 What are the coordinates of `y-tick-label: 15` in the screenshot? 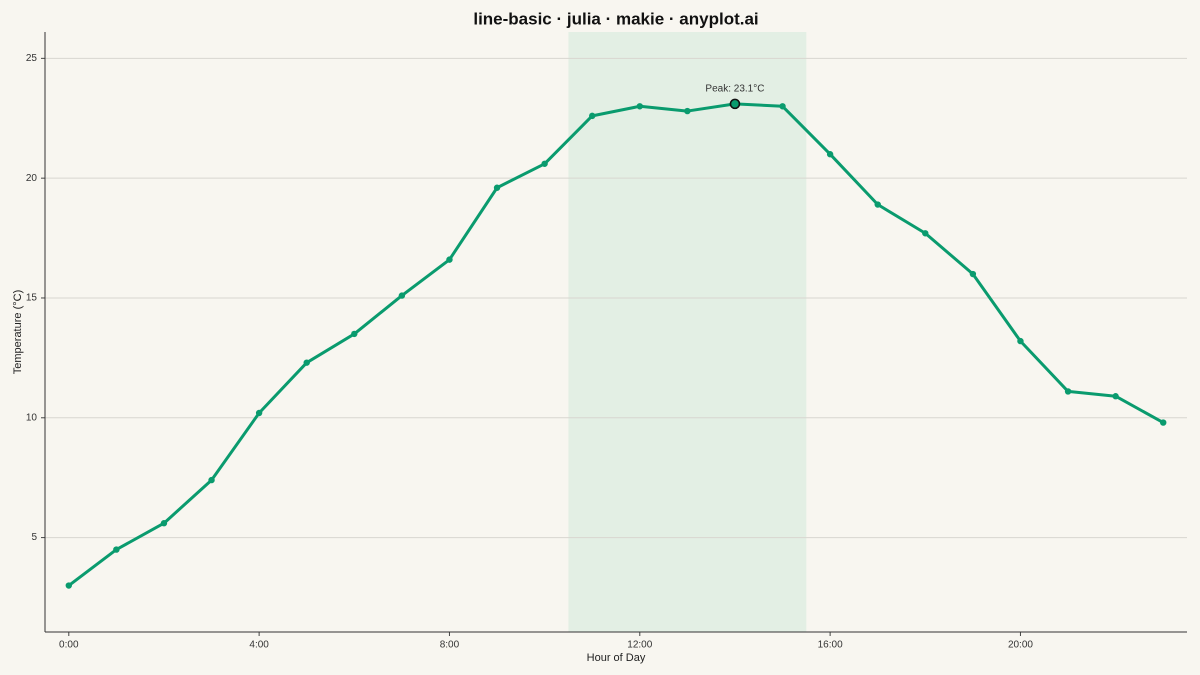 It's located at (32, 298).